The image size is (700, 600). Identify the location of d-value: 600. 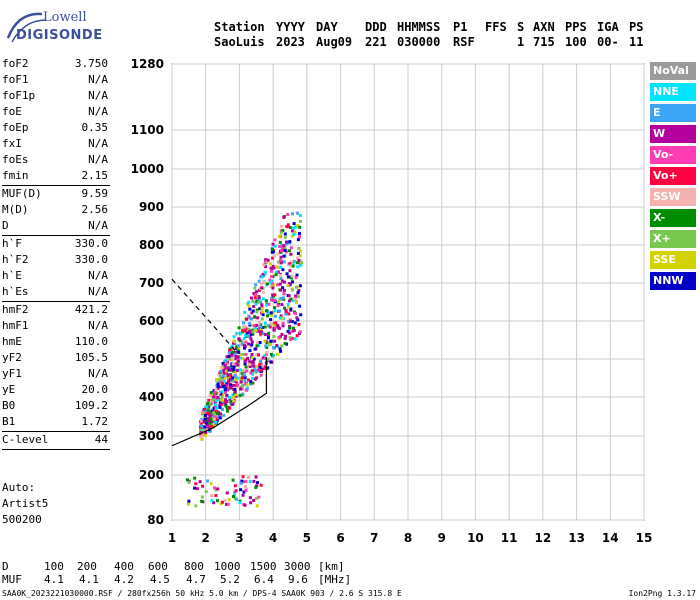
(158, 566).